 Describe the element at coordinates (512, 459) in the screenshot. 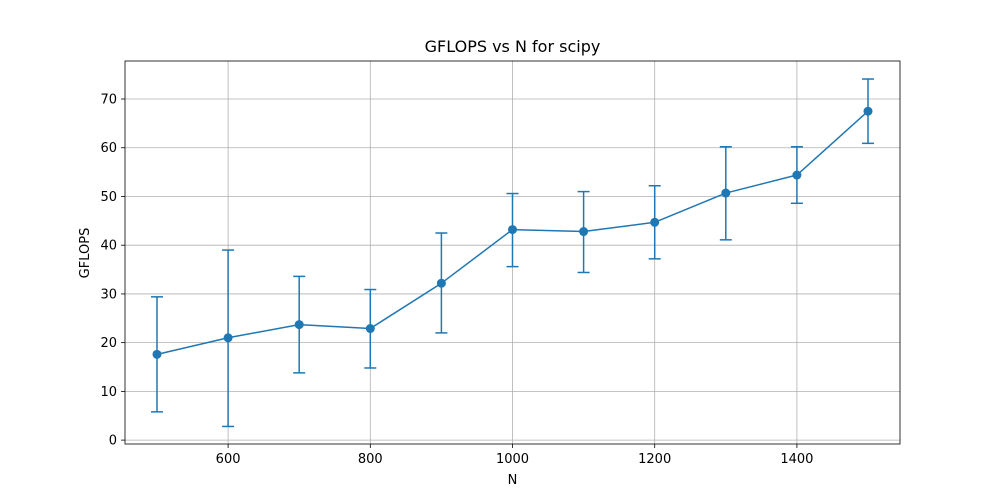

I see `x-tick-label: 1000` at that location.